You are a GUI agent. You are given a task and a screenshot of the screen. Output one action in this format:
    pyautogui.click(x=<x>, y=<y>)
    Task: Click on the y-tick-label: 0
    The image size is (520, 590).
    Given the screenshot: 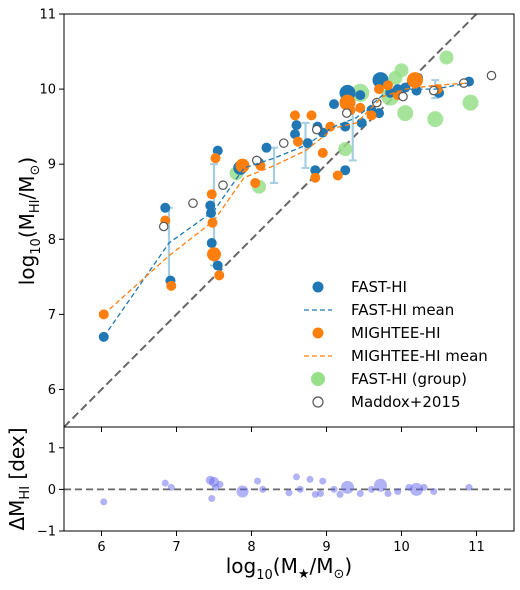 What is the action you would take?
    pyautogui.click(x=52, y=490)
    